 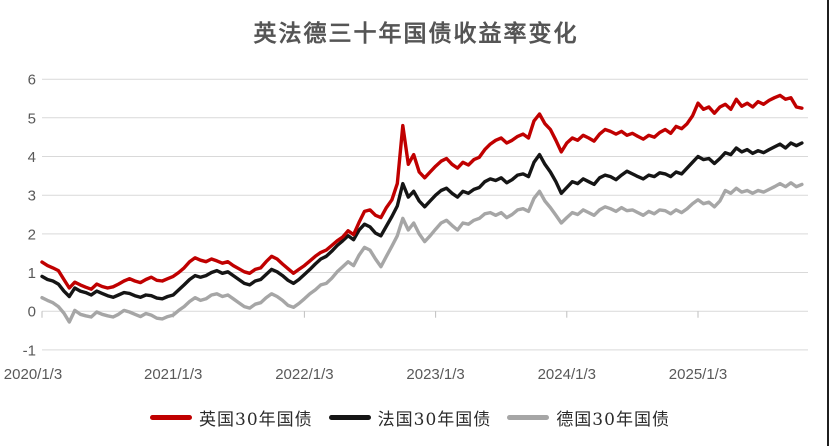 I want to click on legend-item-germany-30y: 德国30年国债, so click(x=588, y=417).